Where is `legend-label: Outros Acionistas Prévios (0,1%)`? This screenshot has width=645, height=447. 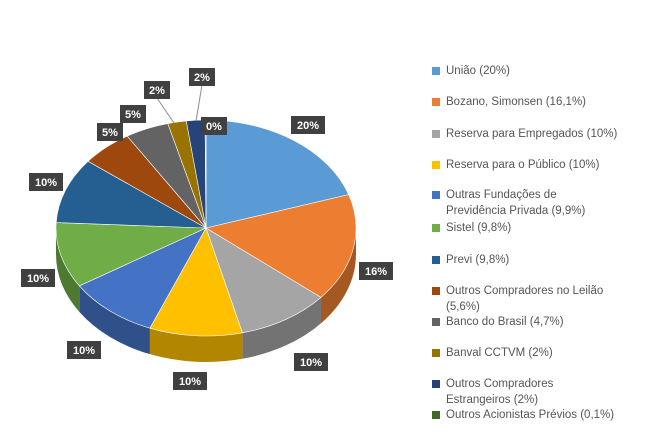 legend-label: Outros Acionistas Prévios (0,1%) is located at coordinates (530, 415).